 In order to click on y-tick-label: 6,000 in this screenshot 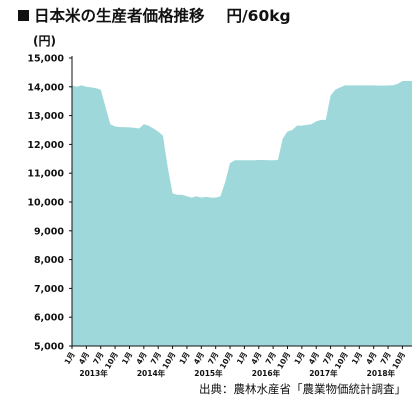, I will do `click(49, 318)`.